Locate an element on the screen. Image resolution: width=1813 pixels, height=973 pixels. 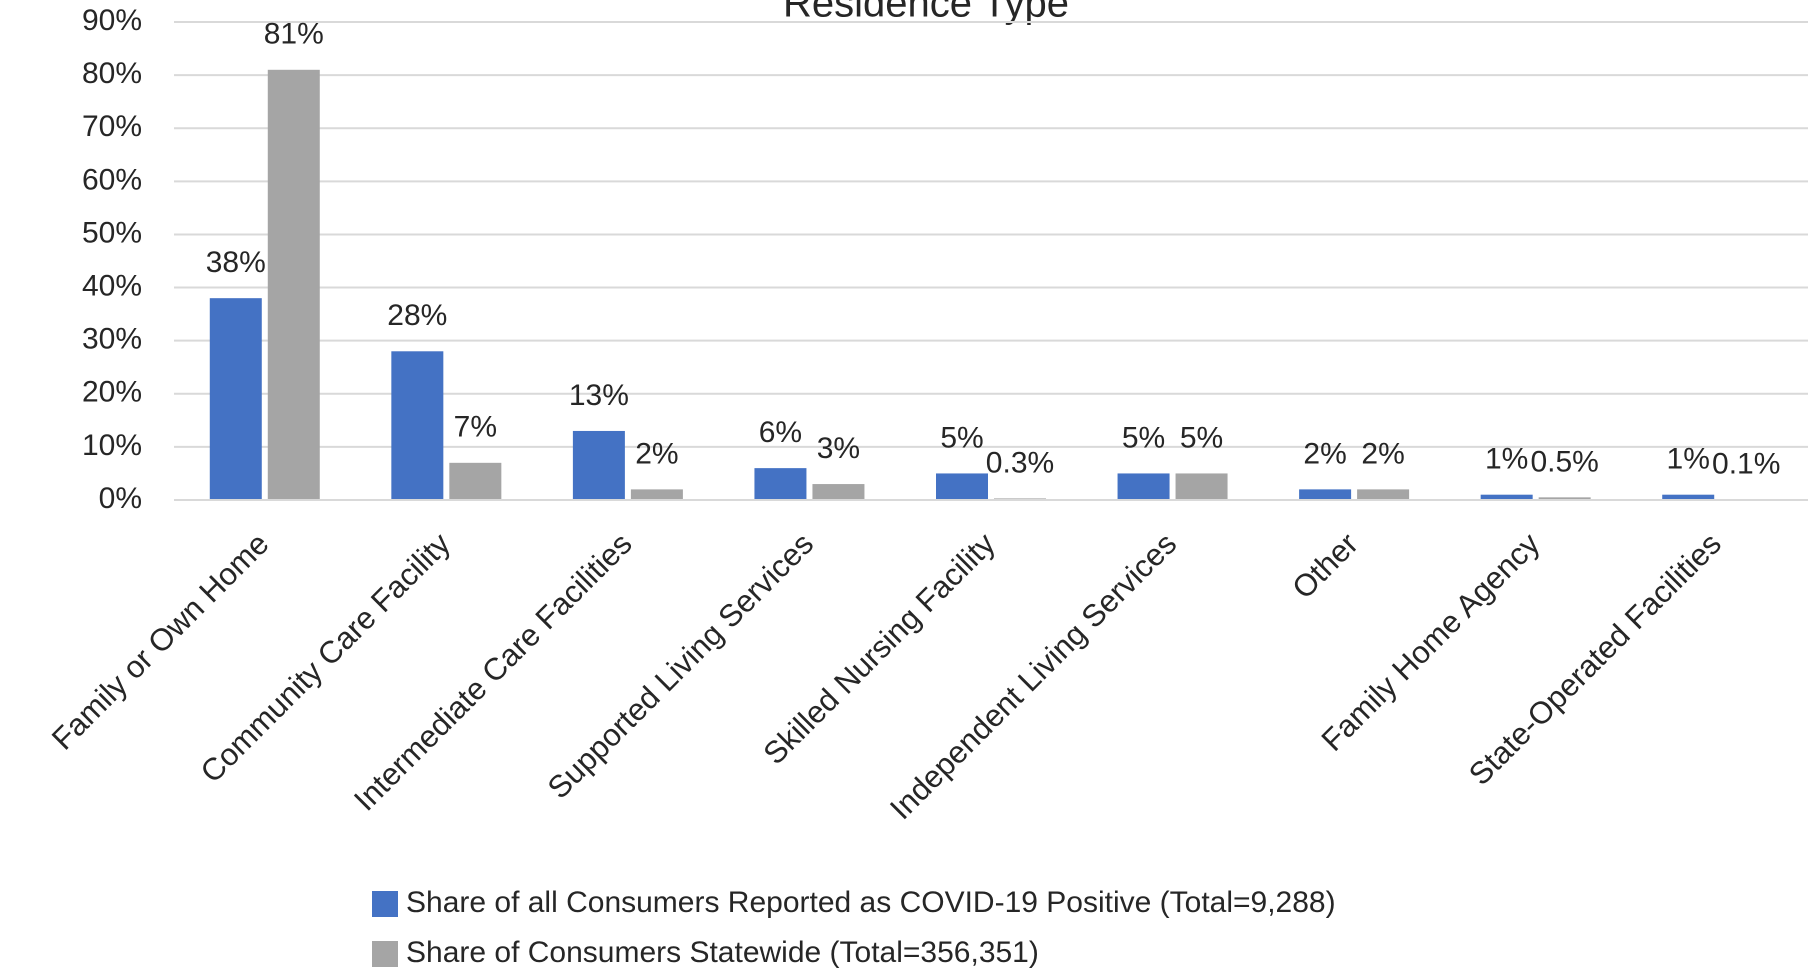
data-label: 7% is located at coordinates (475, 427).